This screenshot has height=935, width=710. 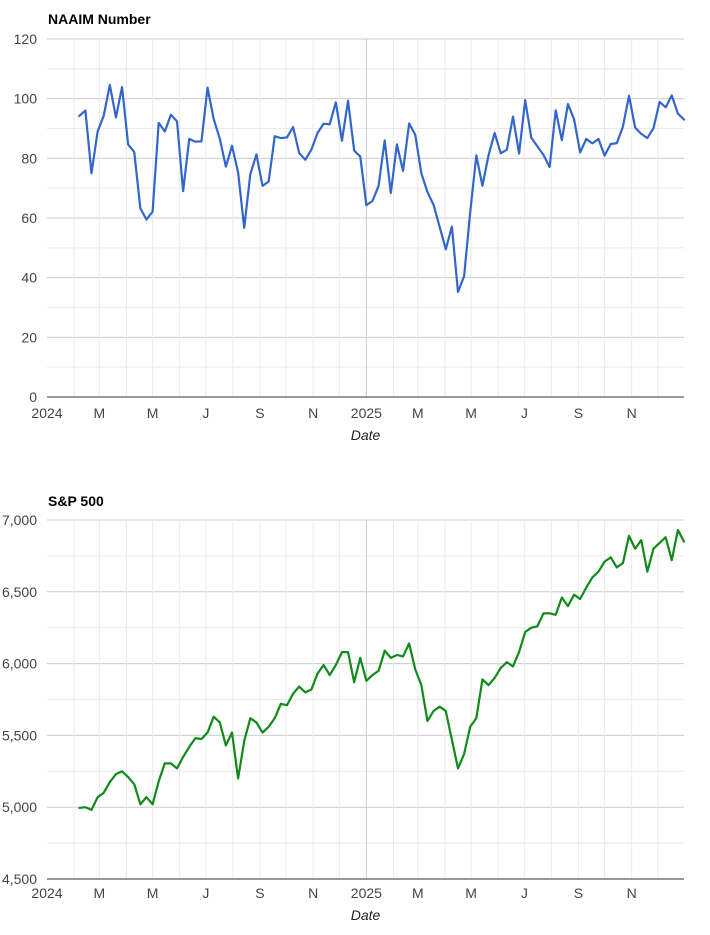 What do you see at coordinates (46, 893) in the screenshot?
I see `sp500-x-tick-label: 2024` at bounding box center [46, 893].